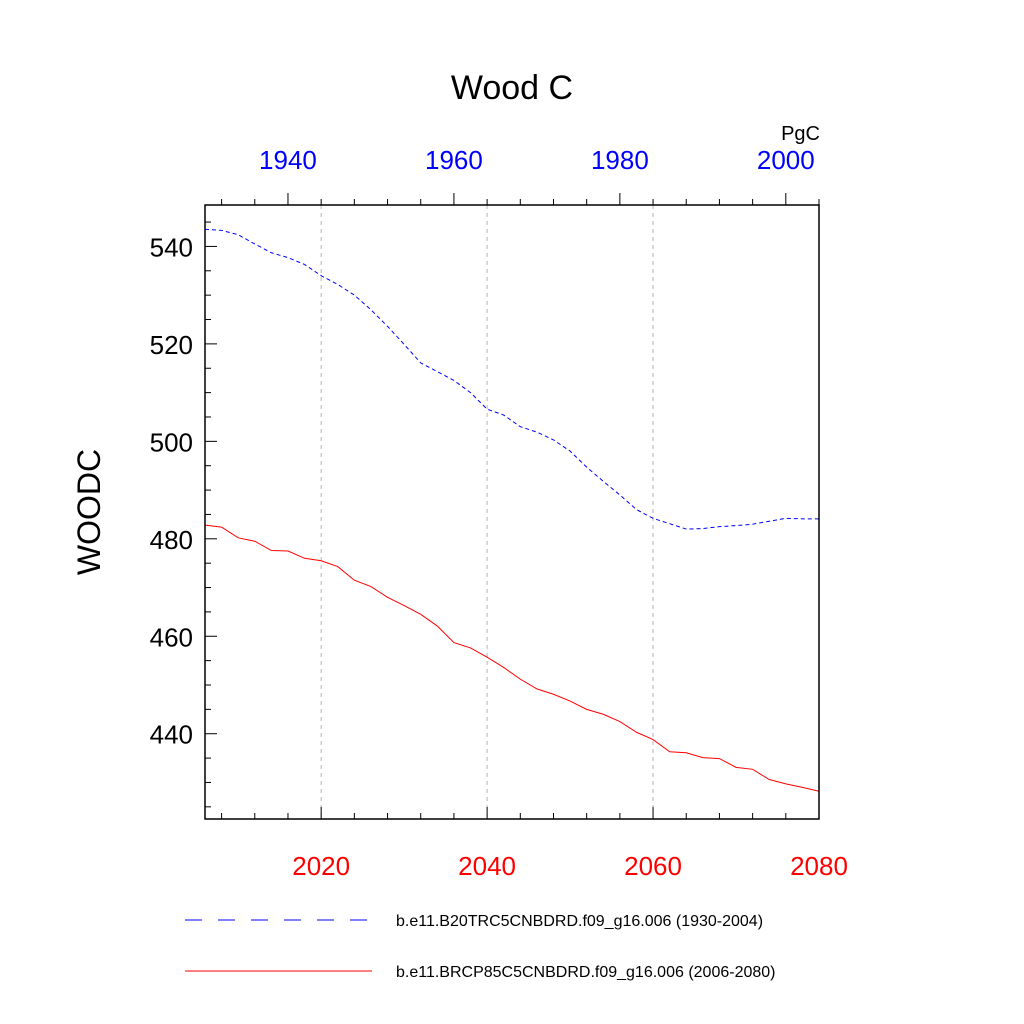 Image resolution: width=1024 pixels, height=1024 pixels. What do you see at coordinates (487, 866) in the screenshot?
I see `bottom-tick-label-2040: 2040` at bounding box center [487, 866].